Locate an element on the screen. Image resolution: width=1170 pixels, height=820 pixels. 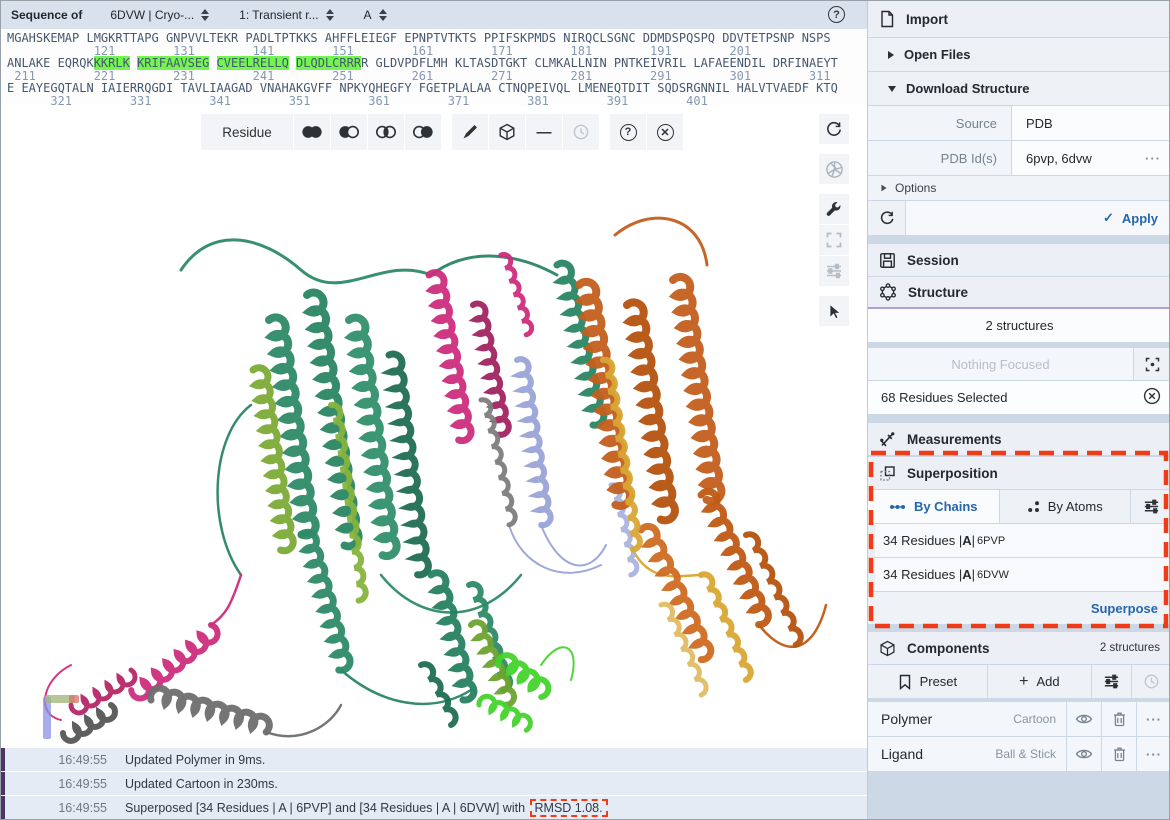
viewport-controls is located at coordinates (834, 220).